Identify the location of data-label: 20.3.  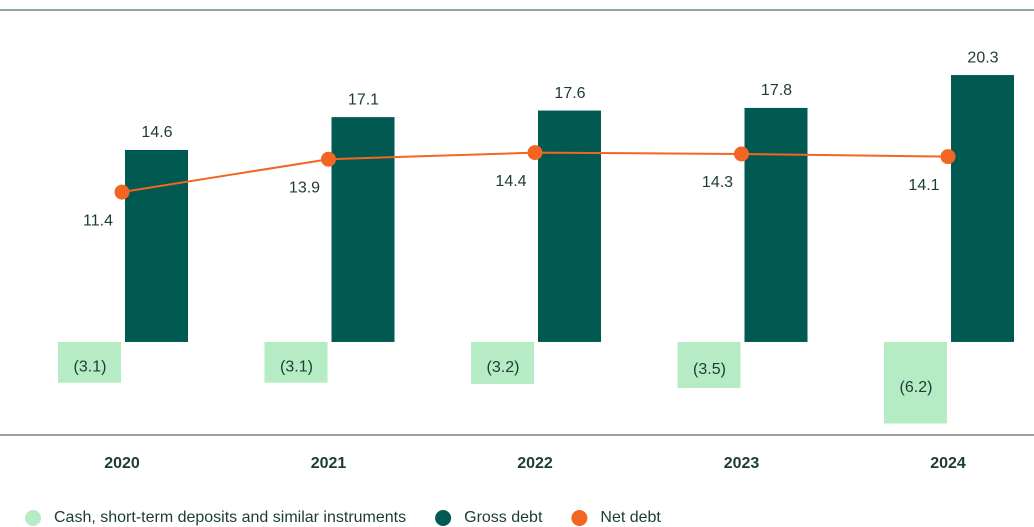
(982, 57).